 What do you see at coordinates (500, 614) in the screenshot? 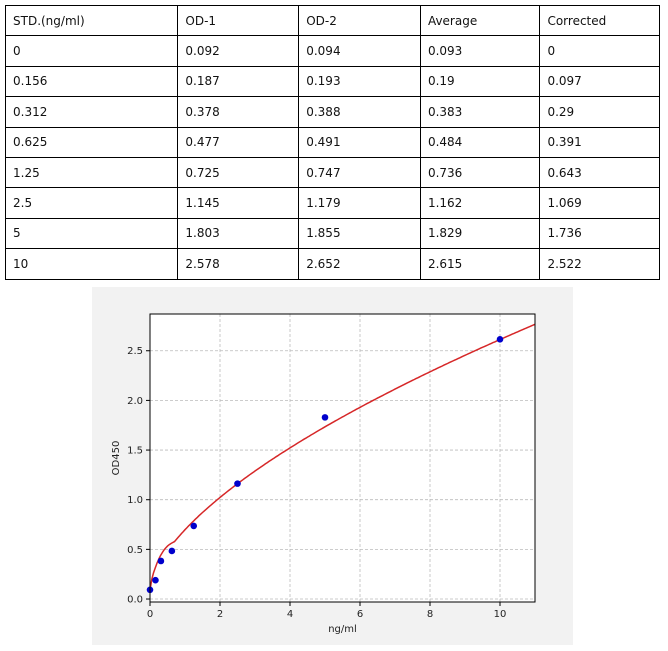
I see `x-tick-label: 10` at bounding box center [500, 614].